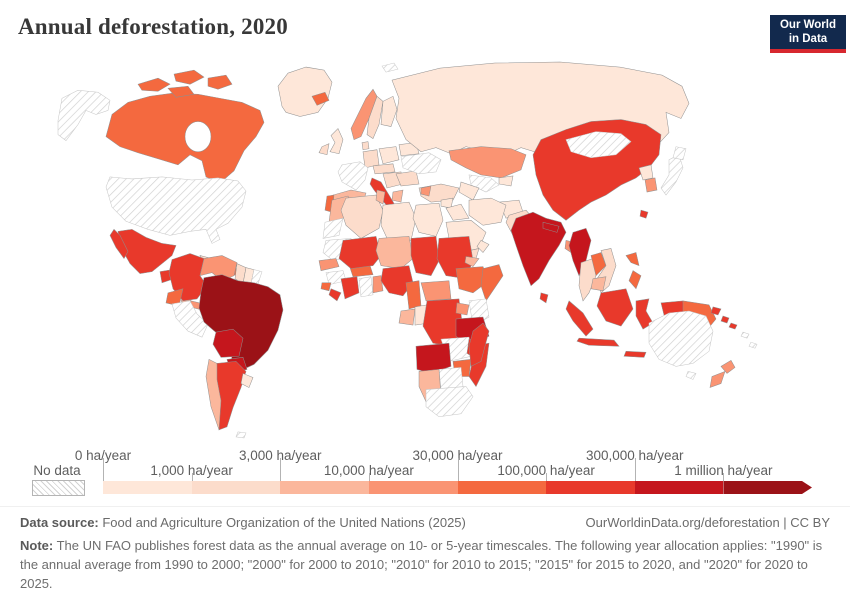 Image resolution: width=850 pixels, height=600 pixels. I want to click on country-australia, so click(681, 338).